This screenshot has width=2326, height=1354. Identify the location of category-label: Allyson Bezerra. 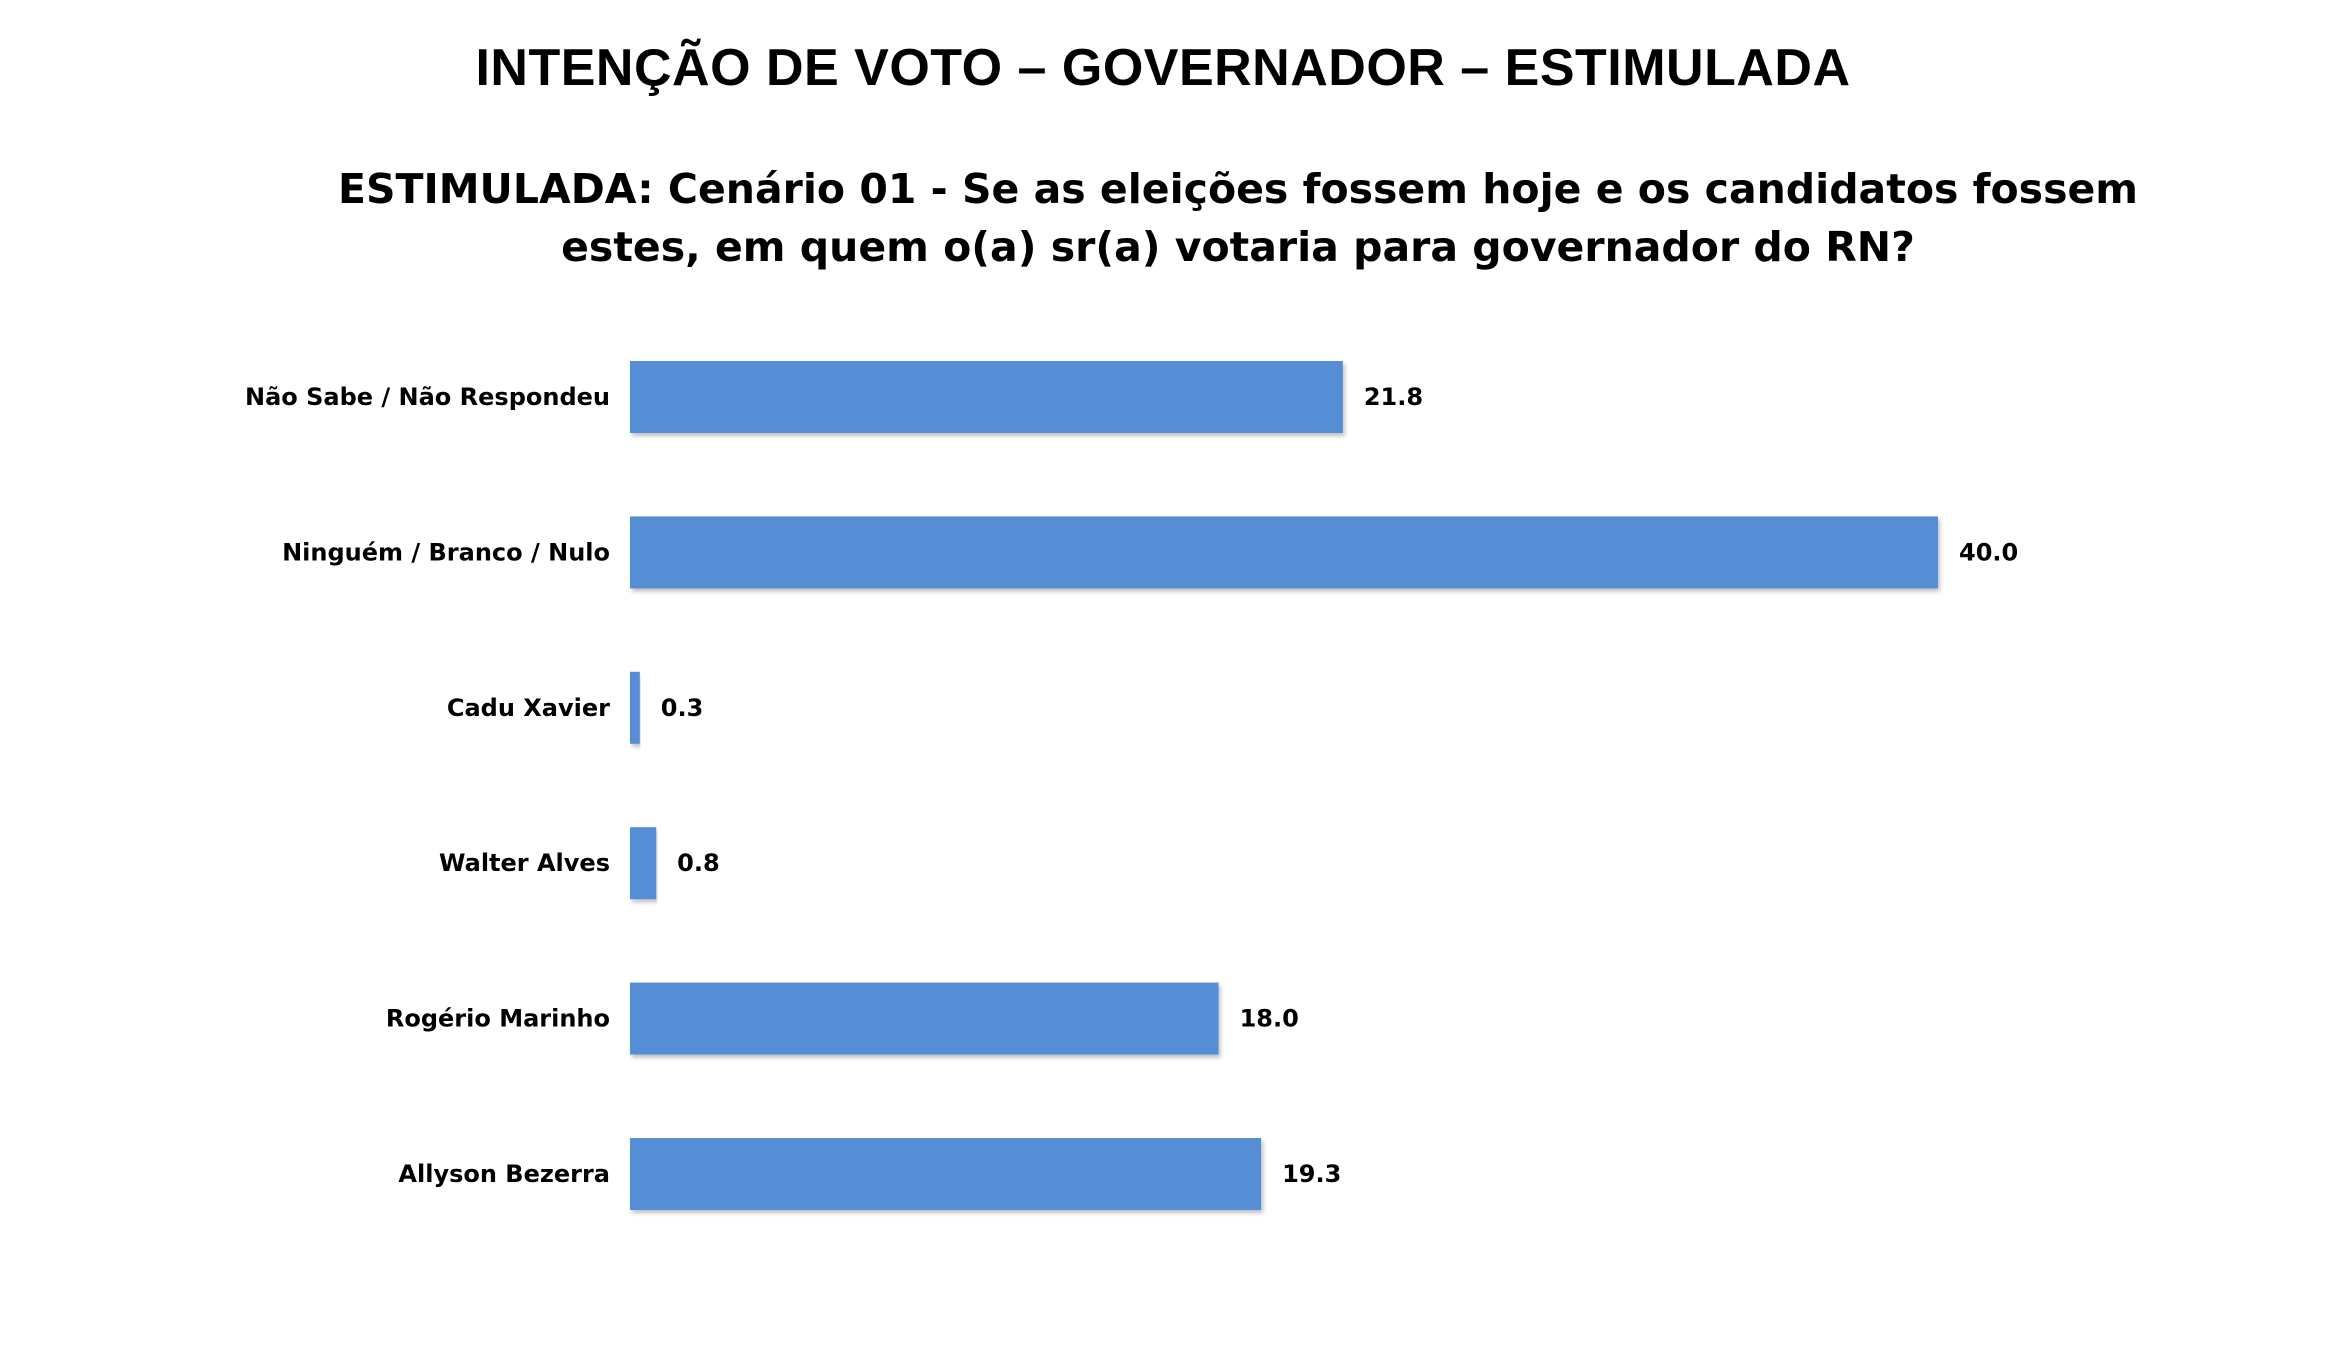
(504, 1174).